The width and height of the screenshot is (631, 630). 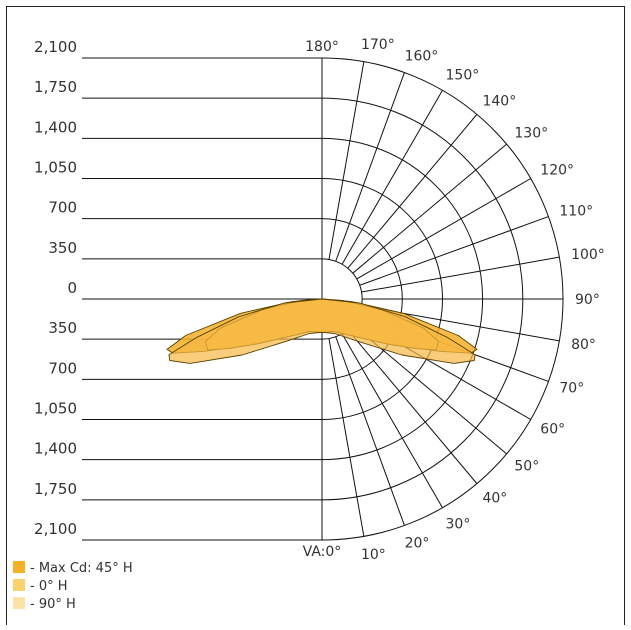 What do you see at coordinates (417, 543) in the screenshot?
I see `angle-label: 20°` at bounding box center [417, 543].